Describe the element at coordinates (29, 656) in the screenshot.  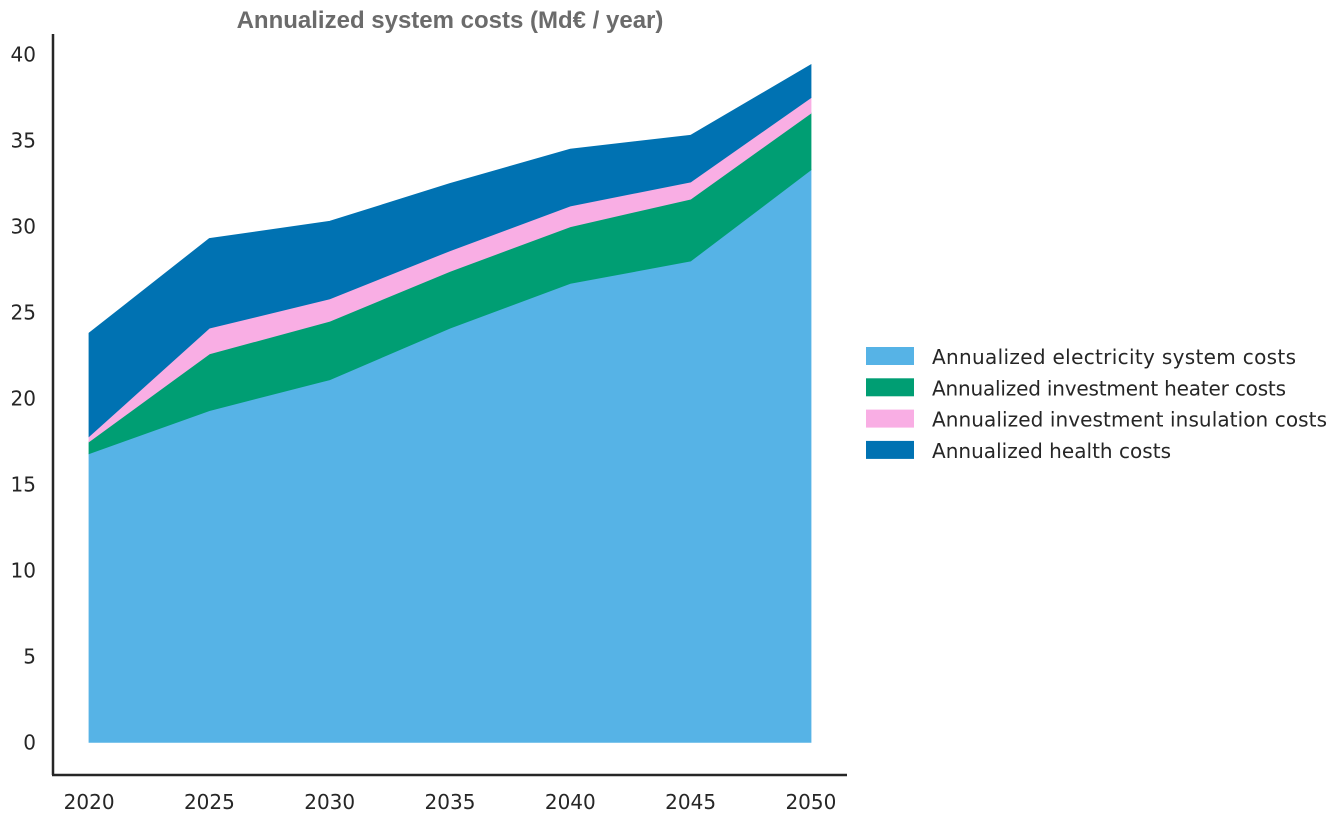
I see `y-tick-label: 5` at that location.